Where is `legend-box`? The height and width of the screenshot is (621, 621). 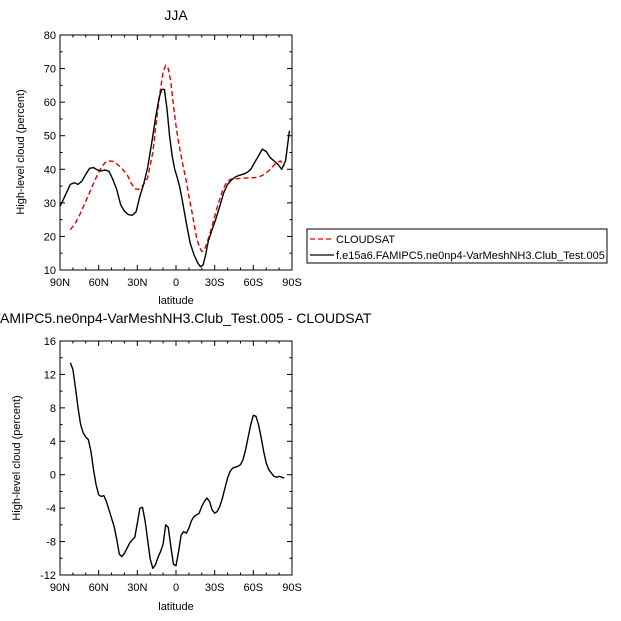
legend-box is located at coordinates (457, 246).